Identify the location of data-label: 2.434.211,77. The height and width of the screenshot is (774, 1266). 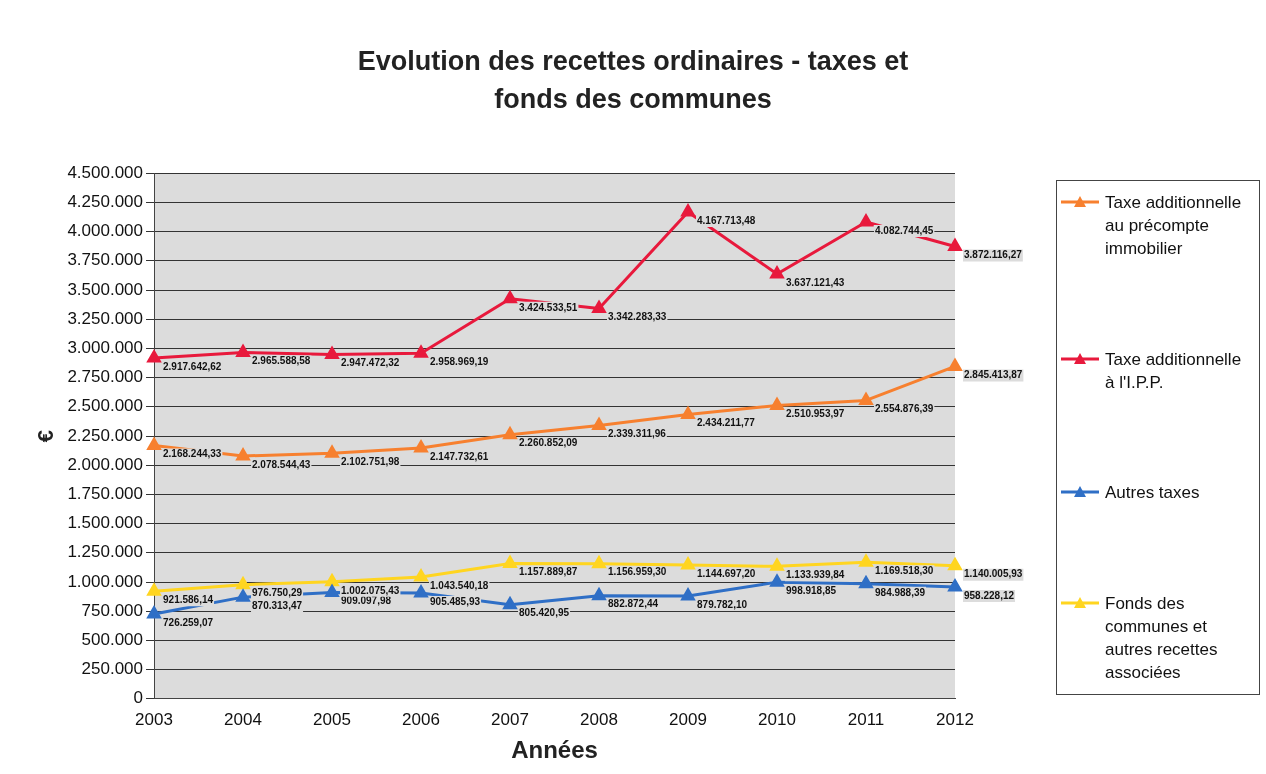
(726, 423).